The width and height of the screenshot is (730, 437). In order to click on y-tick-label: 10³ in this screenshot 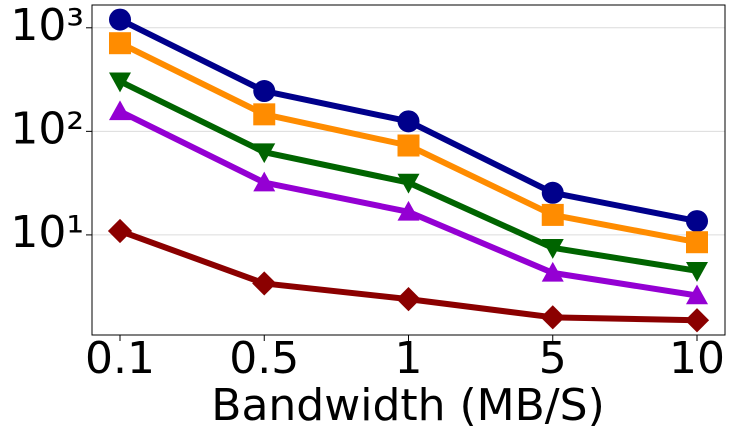, I will do `click(47, 25)`.